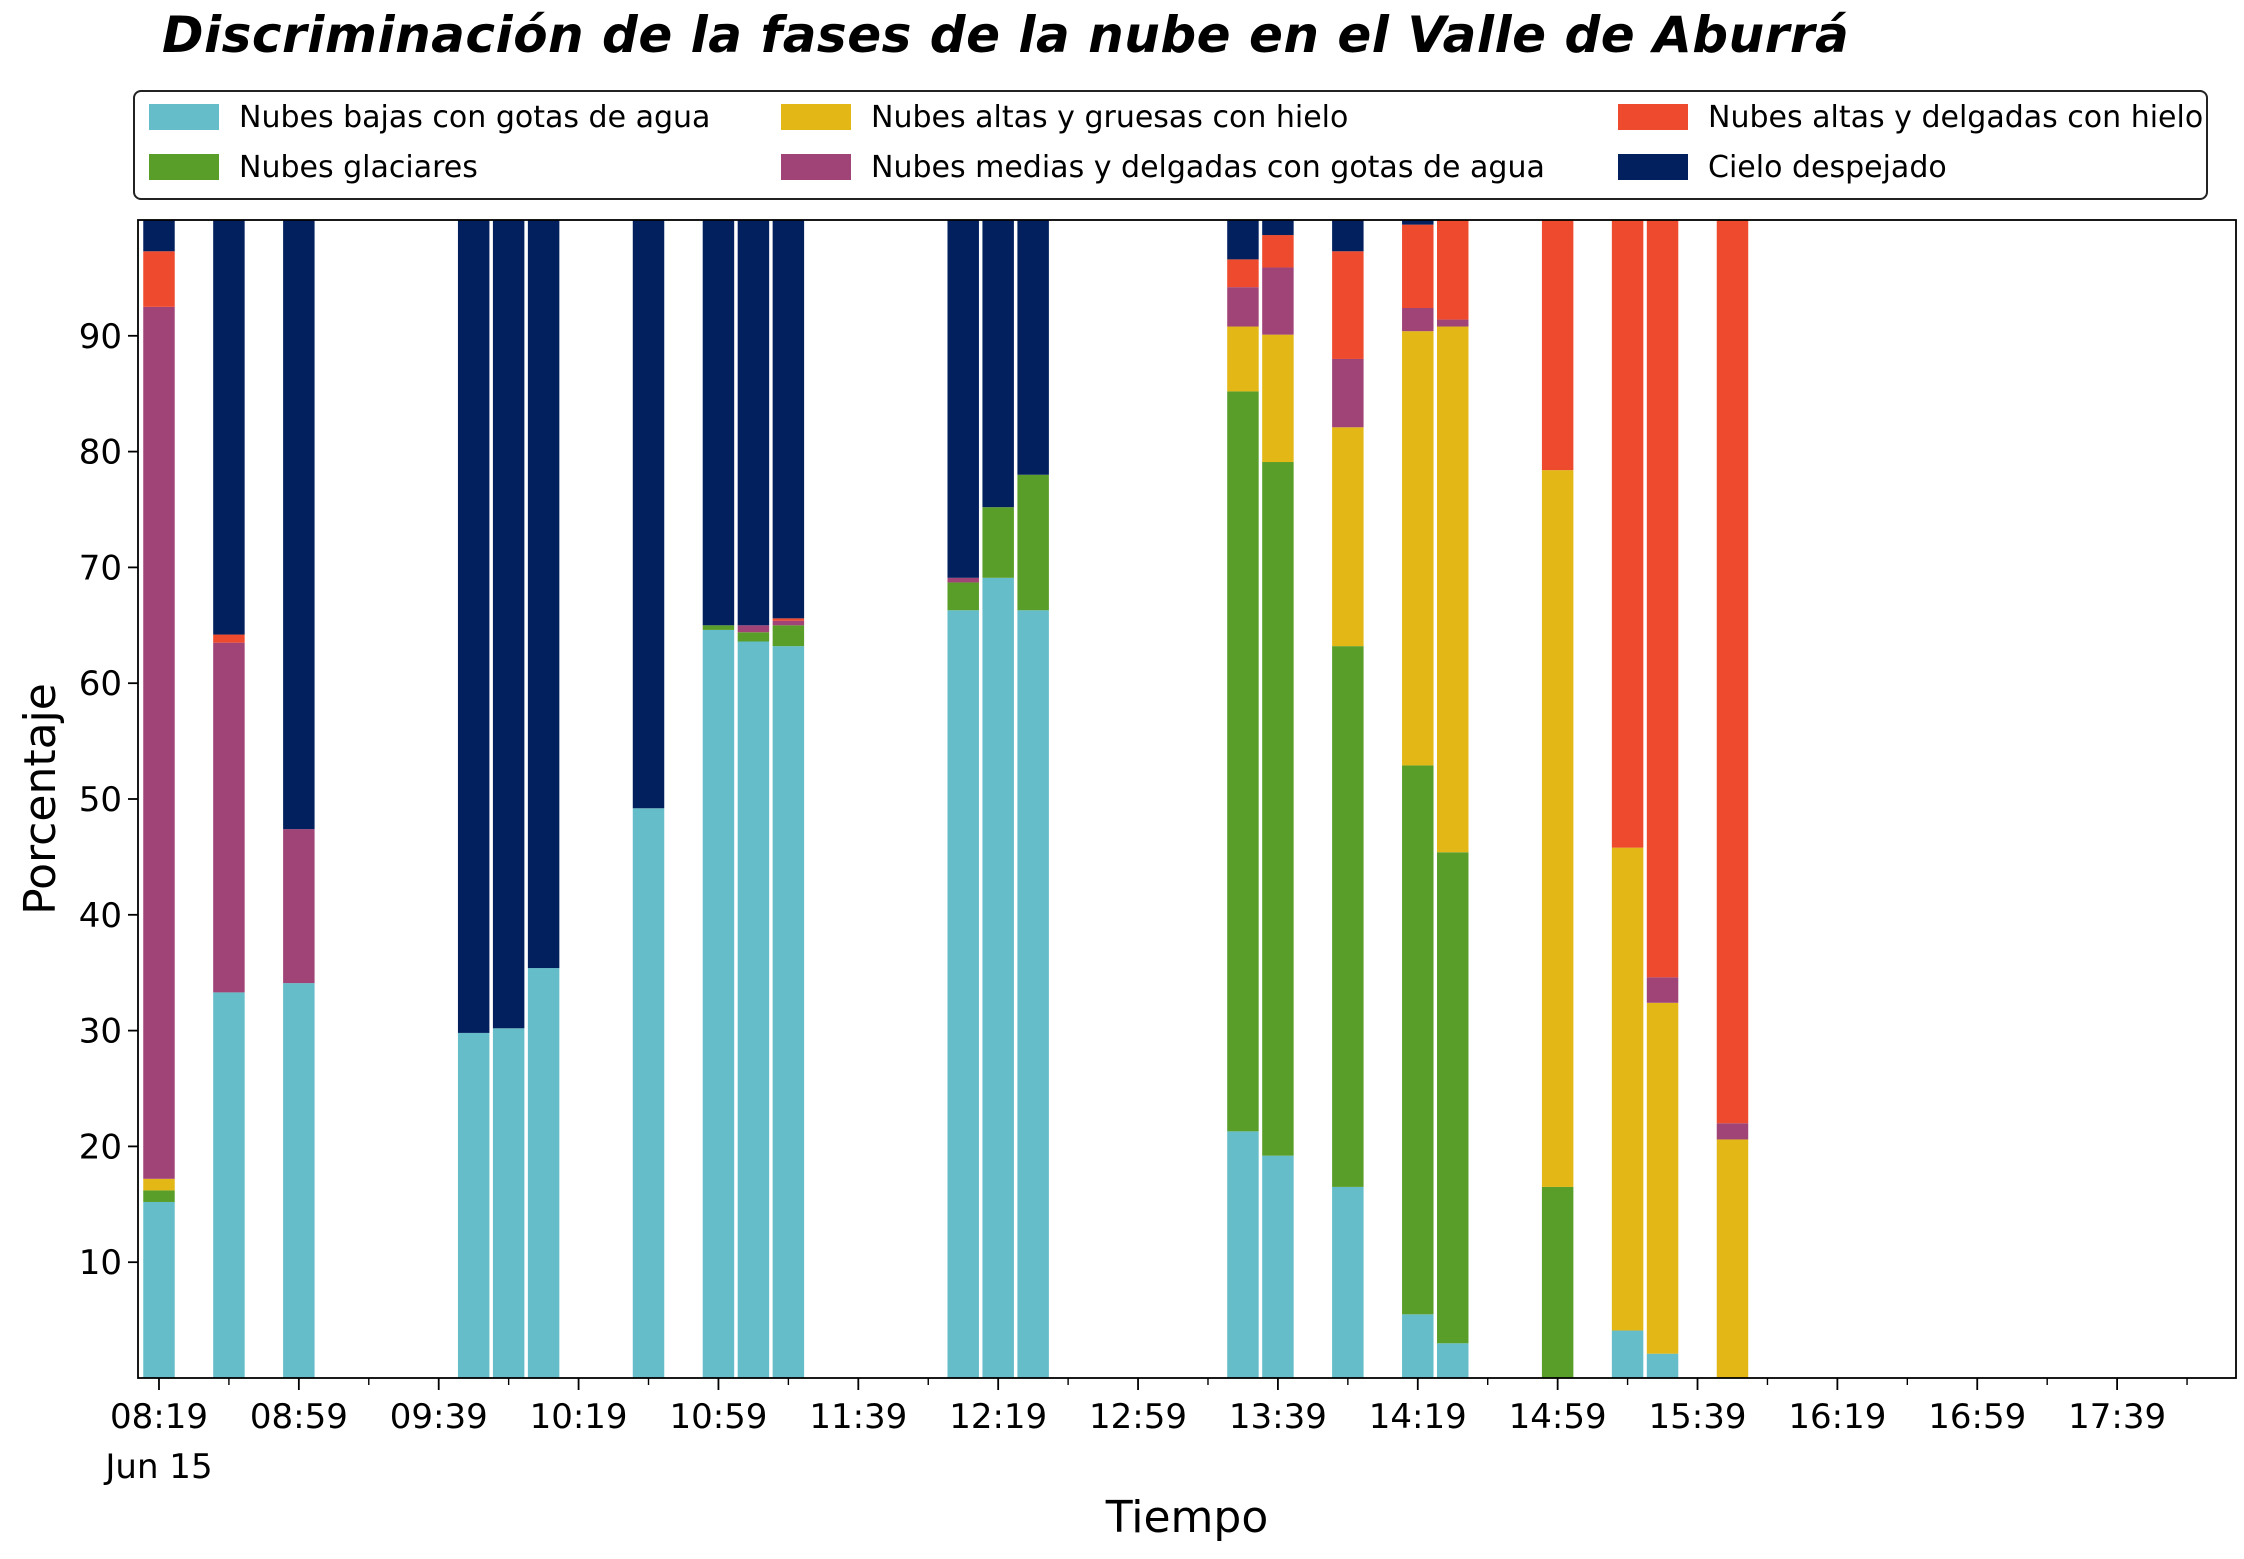  Describe the element at coordinates (1110, 117) in the screenshot. I see `legend-label: Nubes altas y gruesas con hielo` at that location.